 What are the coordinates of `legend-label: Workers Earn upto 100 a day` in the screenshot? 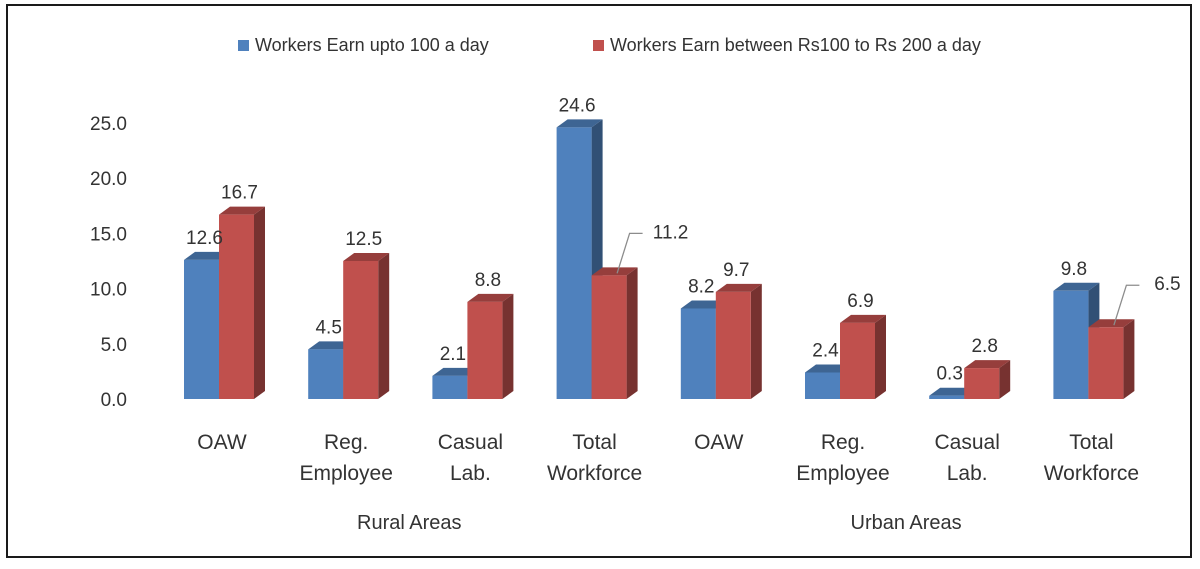 It's located at (372, 45).